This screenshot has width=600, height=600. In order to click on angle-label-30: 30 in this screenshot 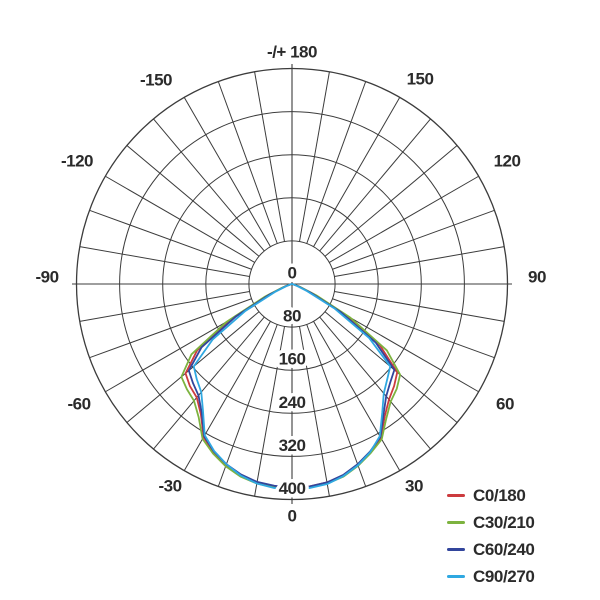, I will do `click(414, 486)`.